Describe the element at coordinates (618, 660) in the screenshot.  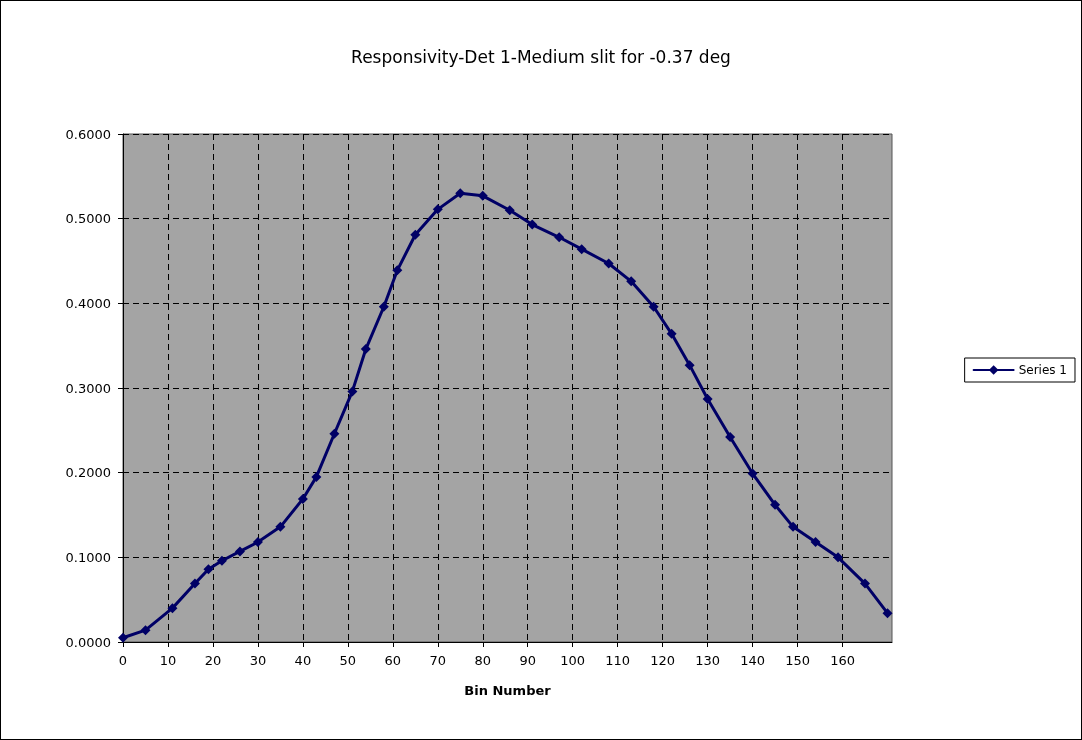
I see `x-tick-label: 110` at that location.